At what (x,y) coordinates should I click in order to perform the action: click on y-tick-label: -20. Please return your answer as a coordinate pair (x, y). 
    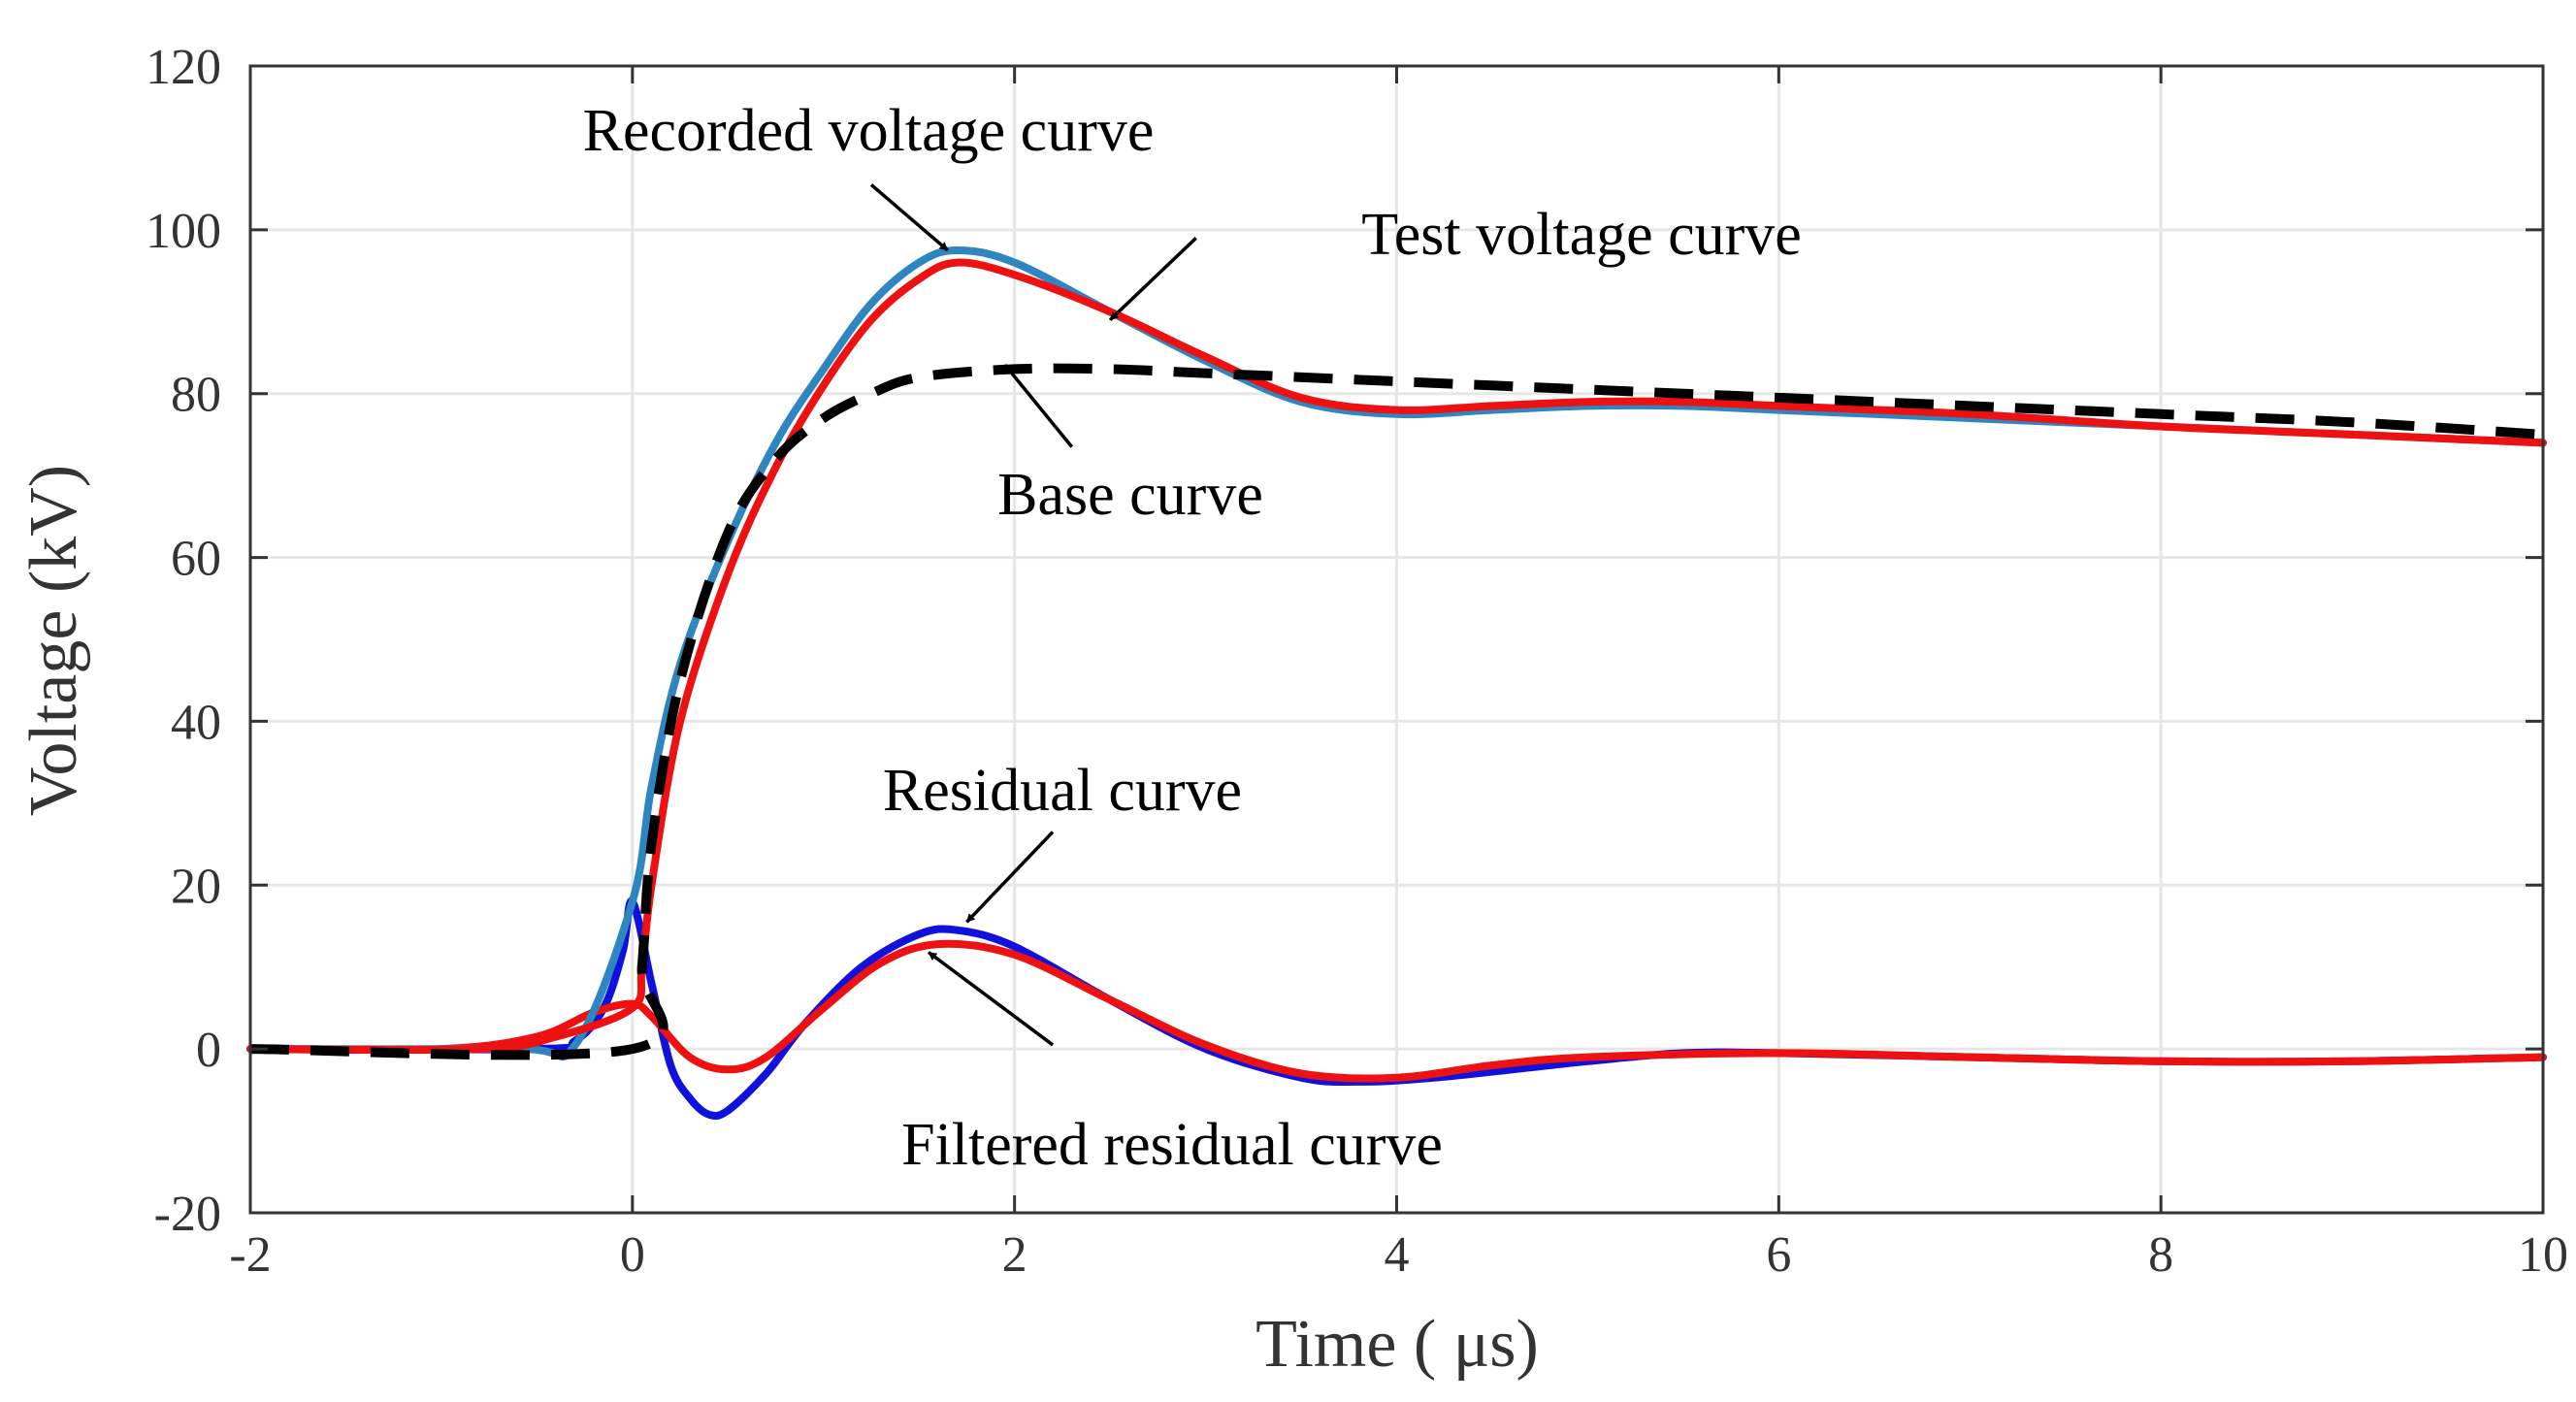
    Looking at the image, I should click on (187, 1214).